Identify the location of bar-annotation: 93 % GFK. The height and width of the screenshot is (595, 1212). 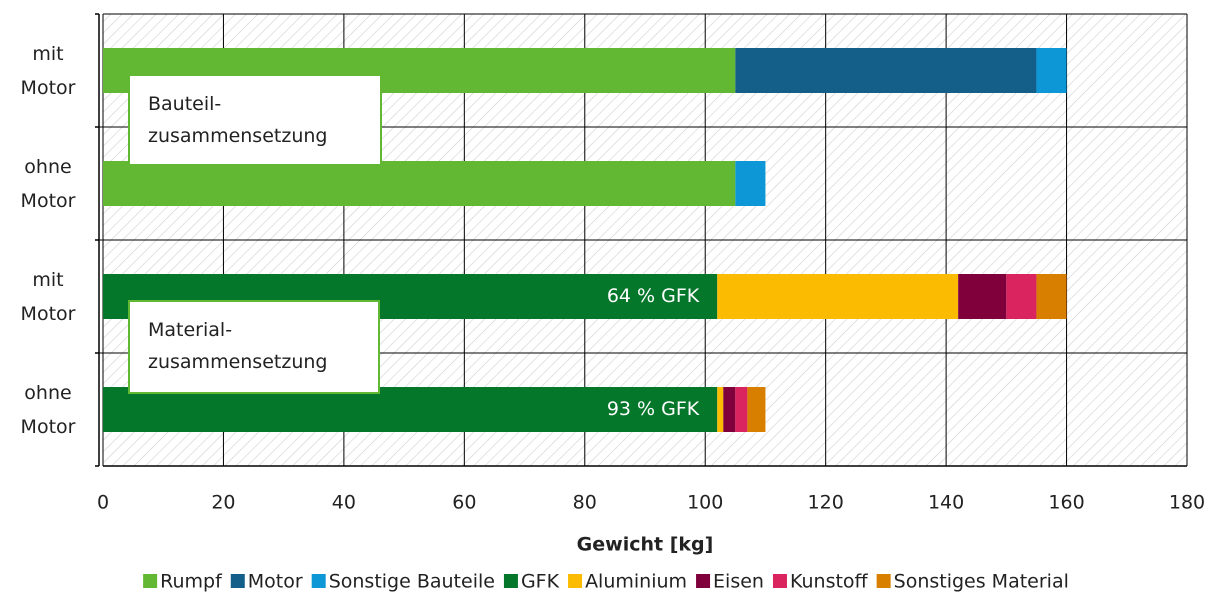
(653, 409).